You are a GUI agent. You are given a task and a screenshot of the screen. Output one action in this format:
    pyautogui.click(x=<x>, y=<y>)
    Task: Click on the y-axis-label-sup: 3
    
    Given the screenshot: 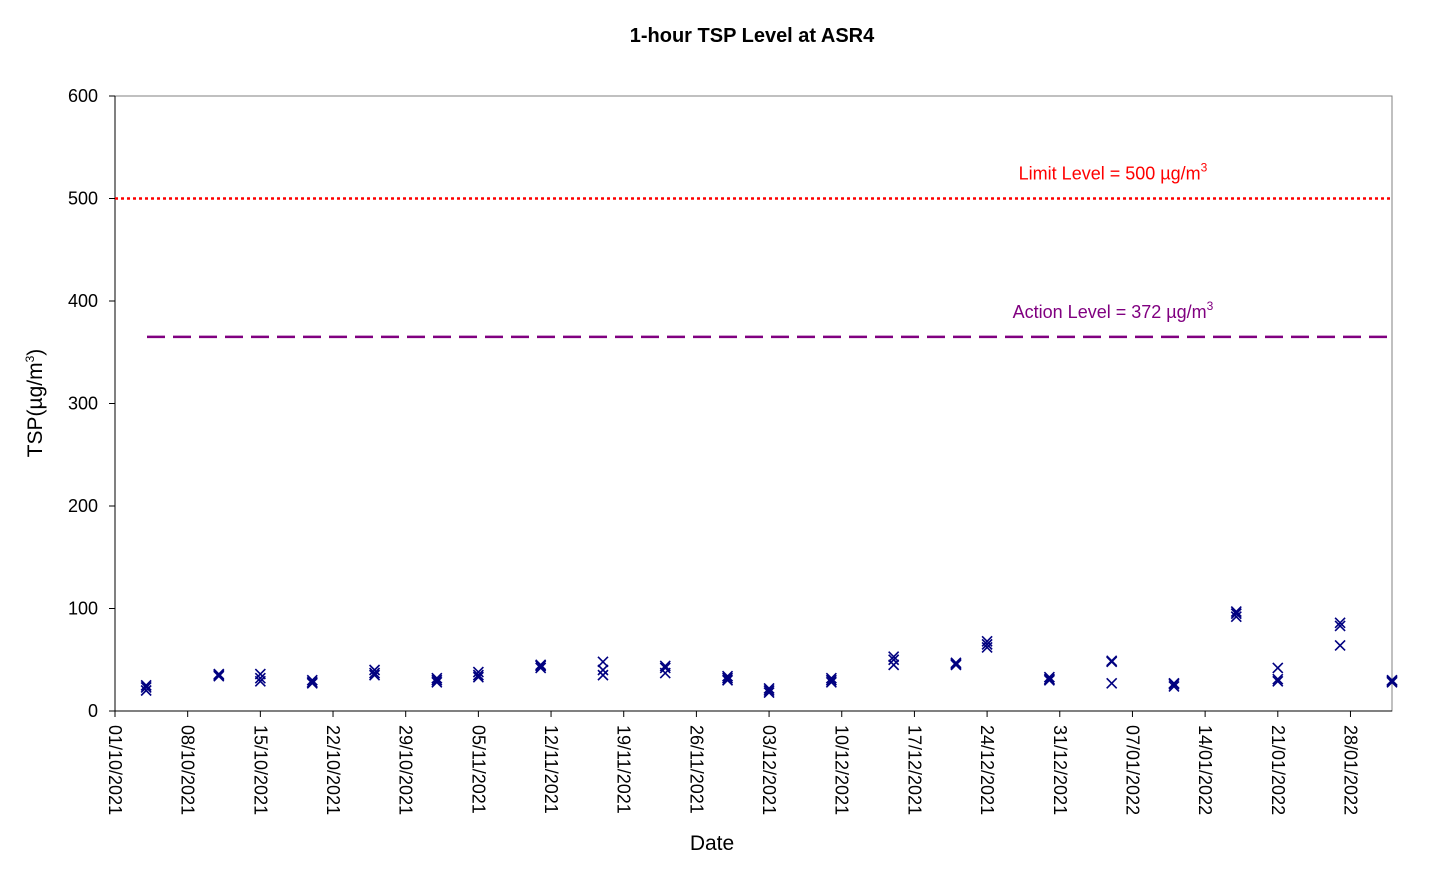 What is the action you would take?
    pyautogui.click(x=30, y=358)
    